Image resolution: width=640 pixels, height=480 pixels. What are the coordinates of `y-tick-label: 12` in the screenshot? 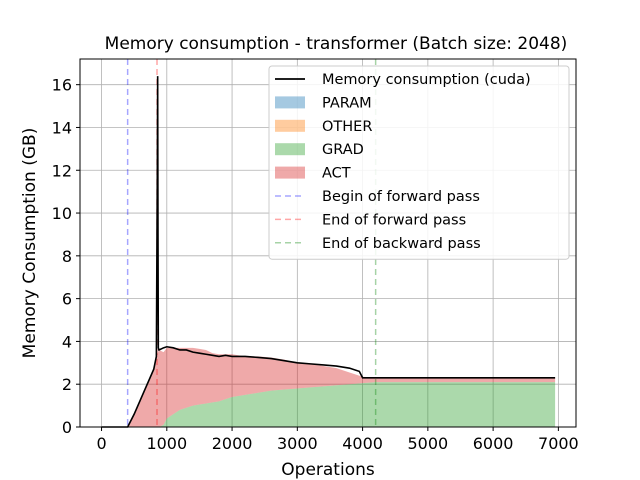 It's located at (62, 170).